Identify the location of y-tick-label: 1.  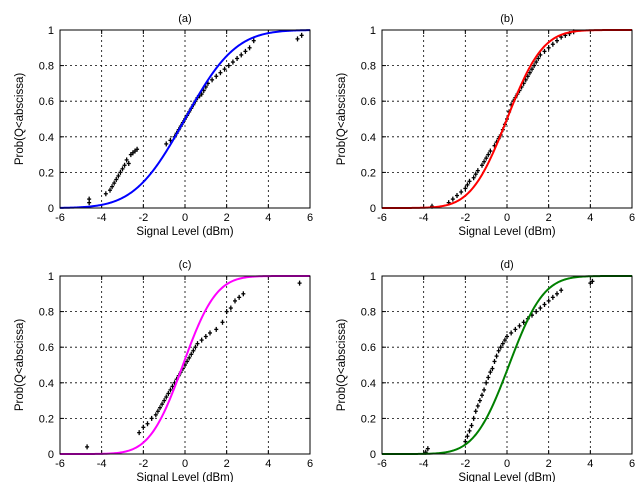
(51, 31).